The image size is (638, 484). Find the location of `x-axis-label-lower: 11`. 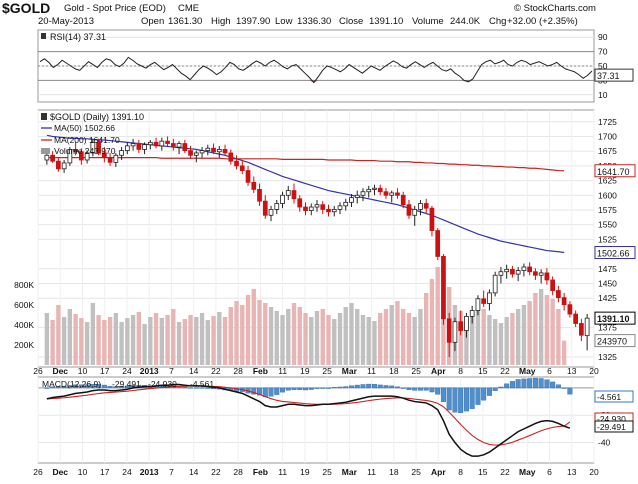

x-axis-label-lower: 11 is located at coordinates (371, 472).